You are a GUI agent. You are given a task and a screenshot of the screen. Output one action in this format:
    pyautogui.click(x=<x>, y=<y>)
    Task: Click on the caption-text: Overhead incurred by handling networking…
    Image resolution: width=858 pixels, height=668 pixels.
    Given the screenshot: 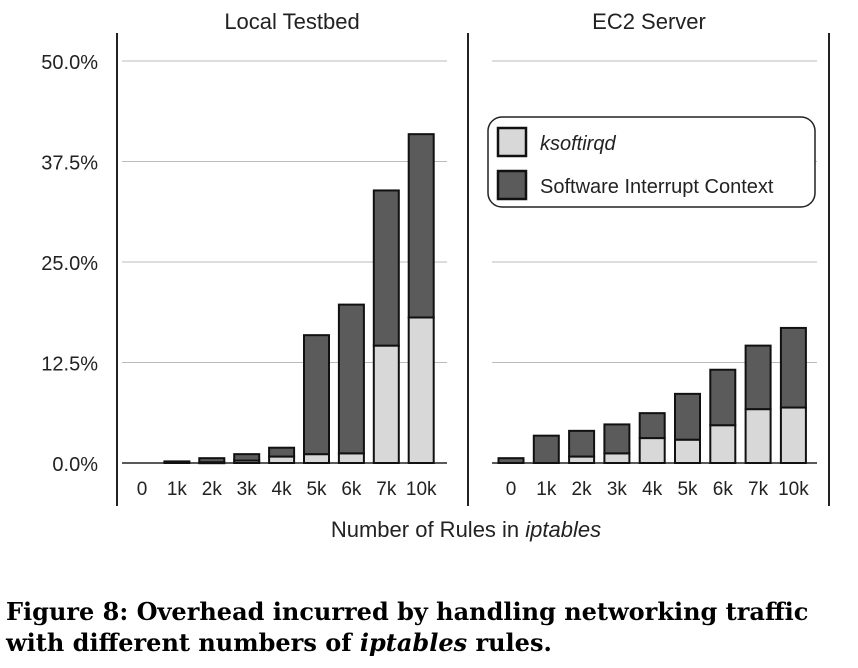 What is the action you would take?
    pyautogui.click(x=407, y=627)
    